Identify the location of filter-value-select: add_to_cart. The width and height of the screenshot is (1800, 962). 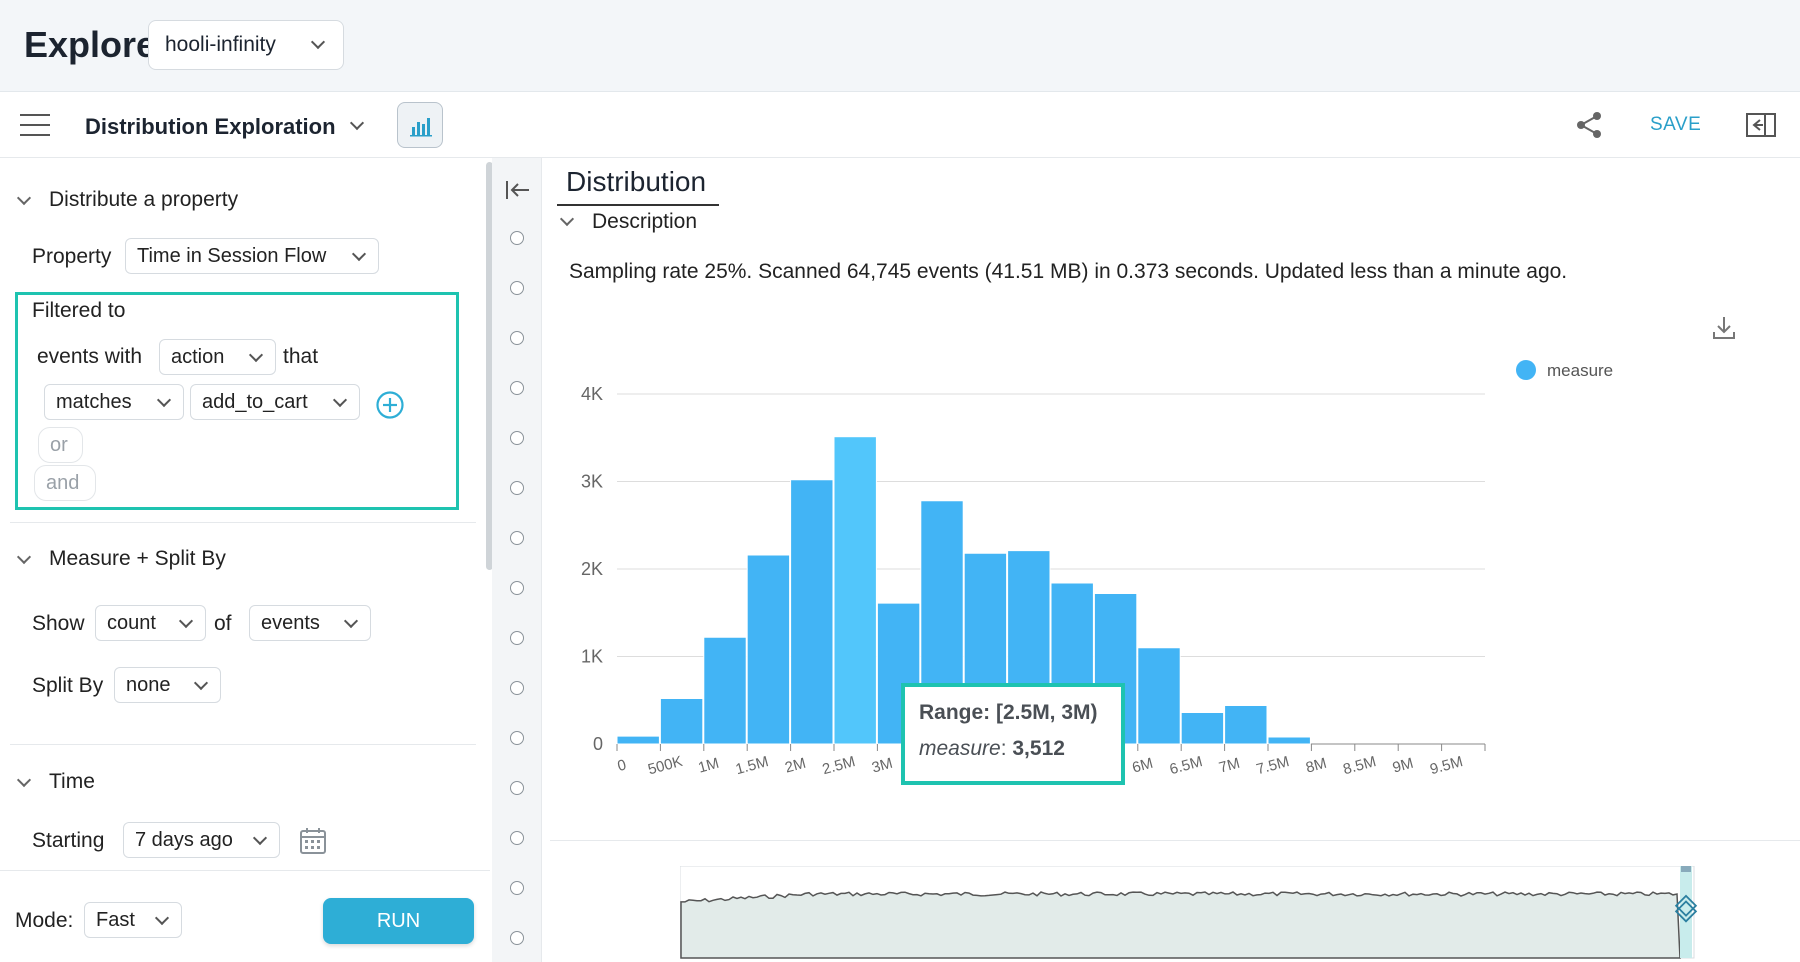
(275, 402).